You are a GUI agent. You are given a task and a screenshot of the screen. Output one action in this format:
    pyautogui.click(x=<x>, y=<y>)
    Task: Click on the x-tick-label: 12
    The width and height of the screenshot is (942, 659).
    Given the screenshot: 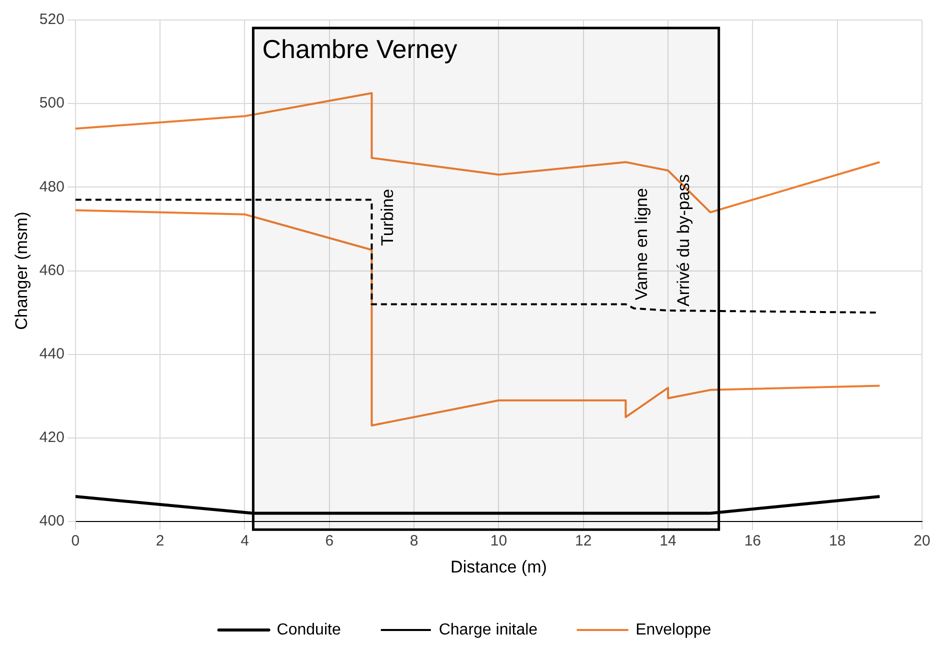 What is the action you would take?
    pyautogui.click(x=583, y=541)
    